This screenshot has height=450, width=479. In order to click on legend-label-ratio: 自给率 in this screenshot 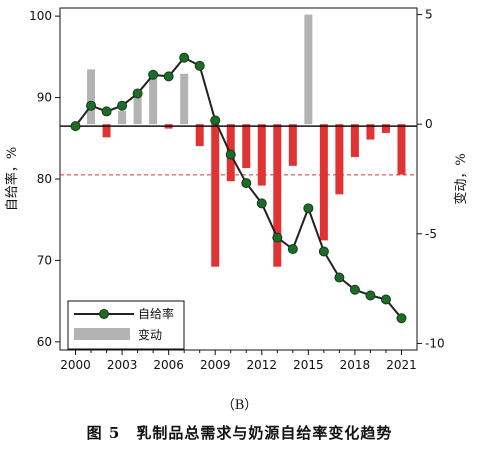, I will do `click(156, 313)`.